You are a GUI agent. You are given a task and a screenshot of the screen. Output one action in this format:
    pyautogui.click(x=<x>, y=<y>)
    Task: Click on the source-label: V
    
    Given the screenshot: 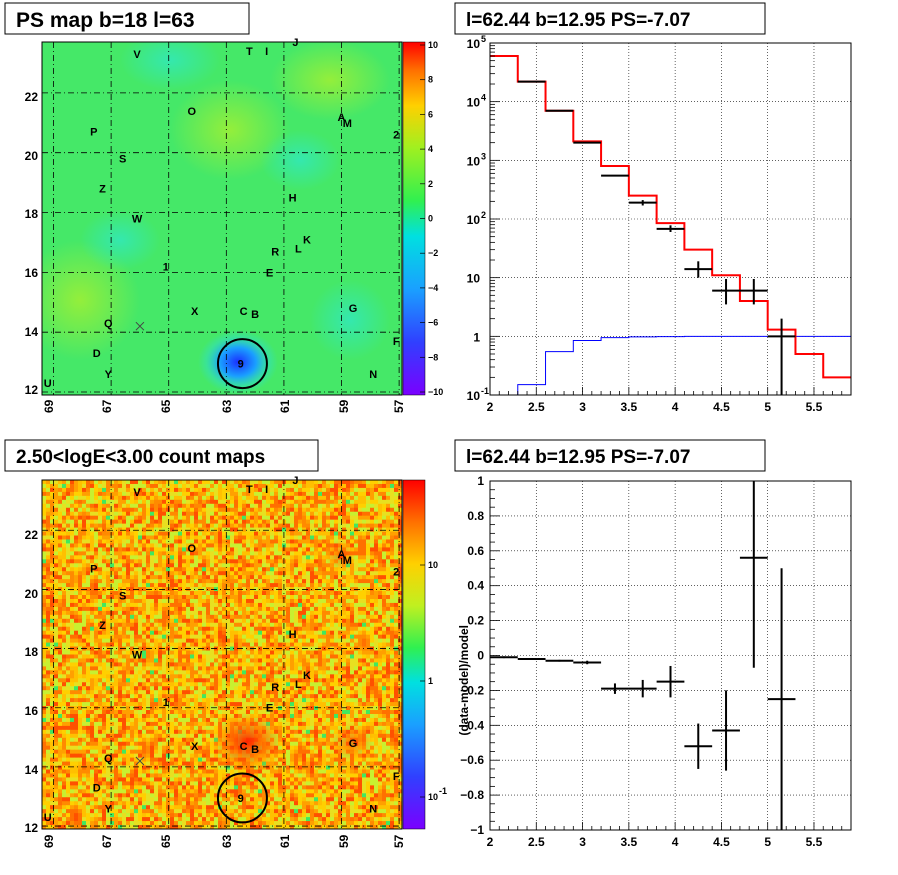 What is the action you would take?
    pyautogui.click(x=137, y=55)
    